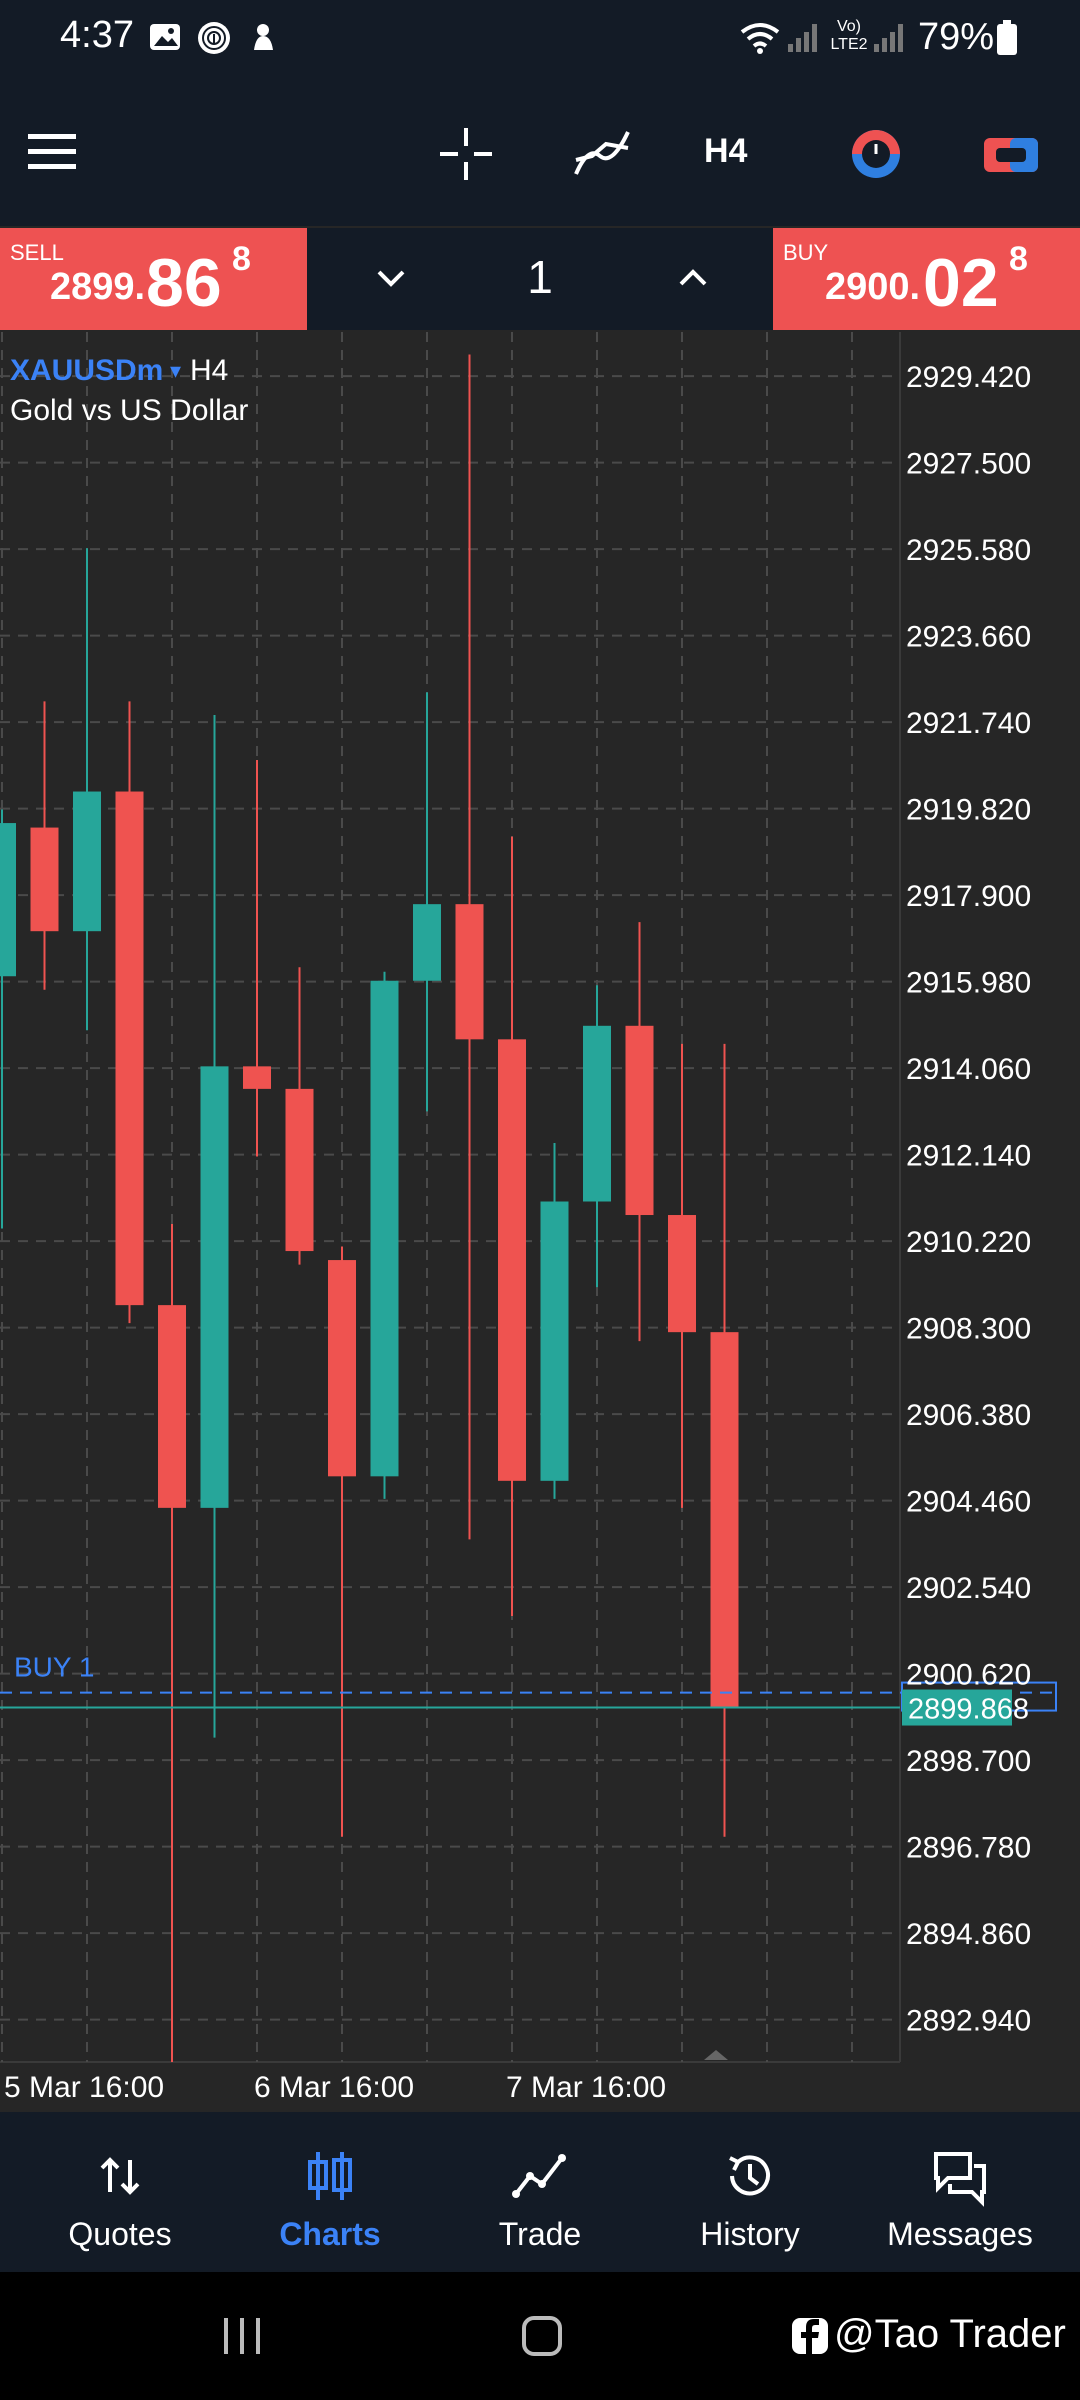 This screenshot has height=2400, width=1080. What do you see at coordinates (334, 2087) in the screenshot?
I see `time-tick-label: 6 Mar 16:00` at bounding box center [334, 2087].